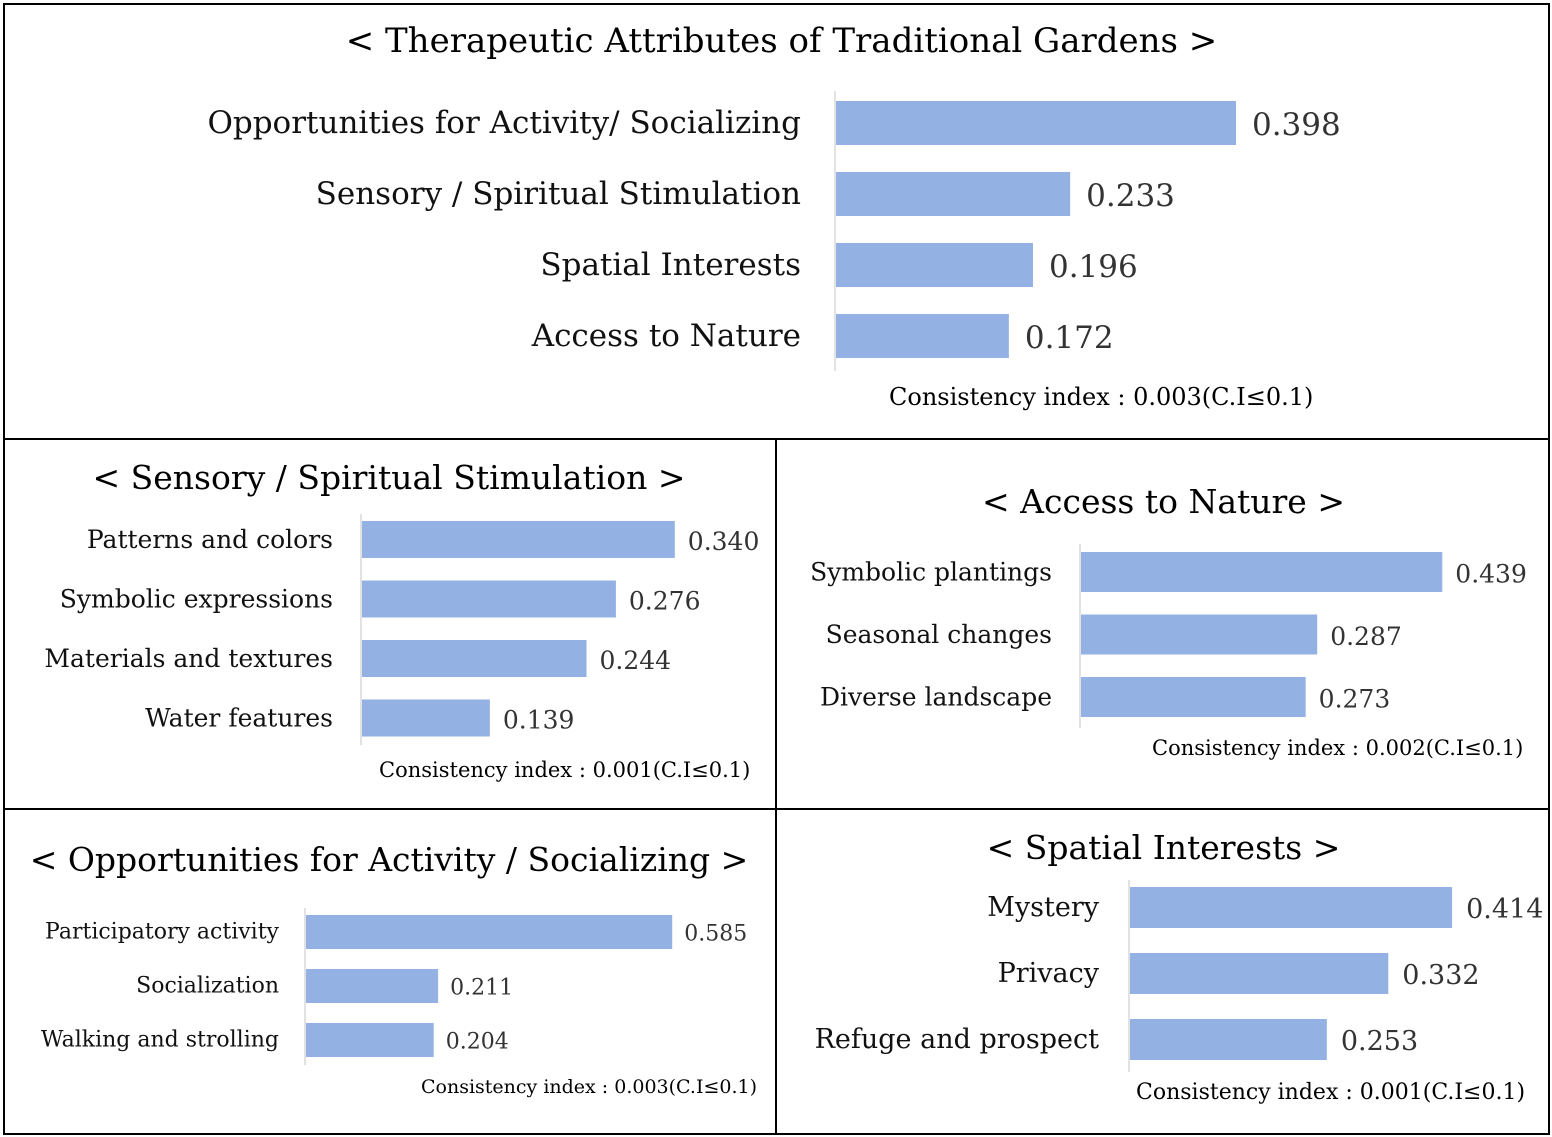 The height and width of the screenshot is (1137, 1552). What do you see at coordinates (670, 265) in the screenshot?
I see `category-label: Spatial Interests` at bounding box center [670, 265].